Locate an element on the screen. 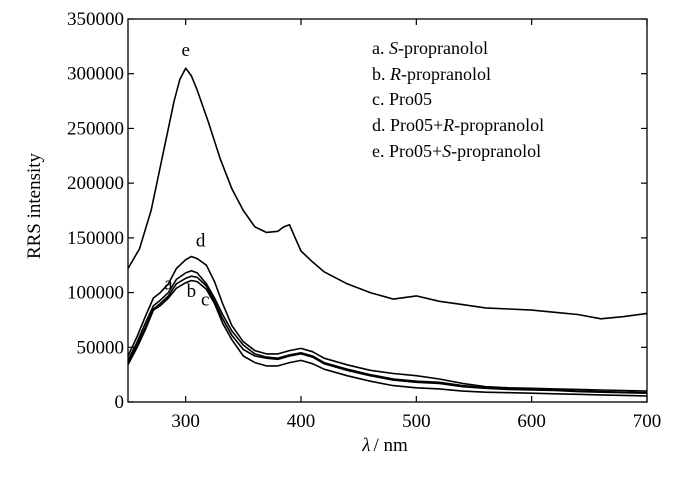 This screenshot has height=481, width=700. y-tick-label-200000: 200000 is located at coordinates (95, 183).